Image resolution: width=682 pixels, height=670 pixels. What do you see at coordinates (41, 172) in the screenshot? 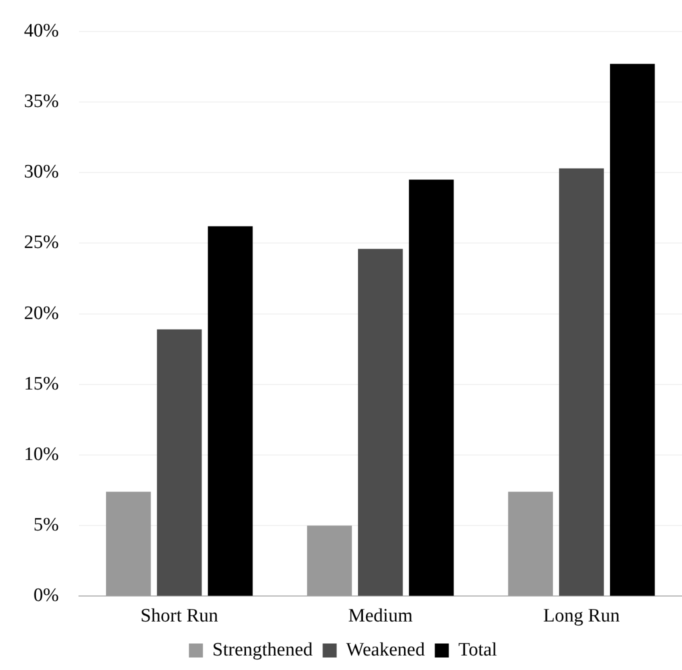
I see `y-tick-label: 30%` at bounding box center [41, 172].